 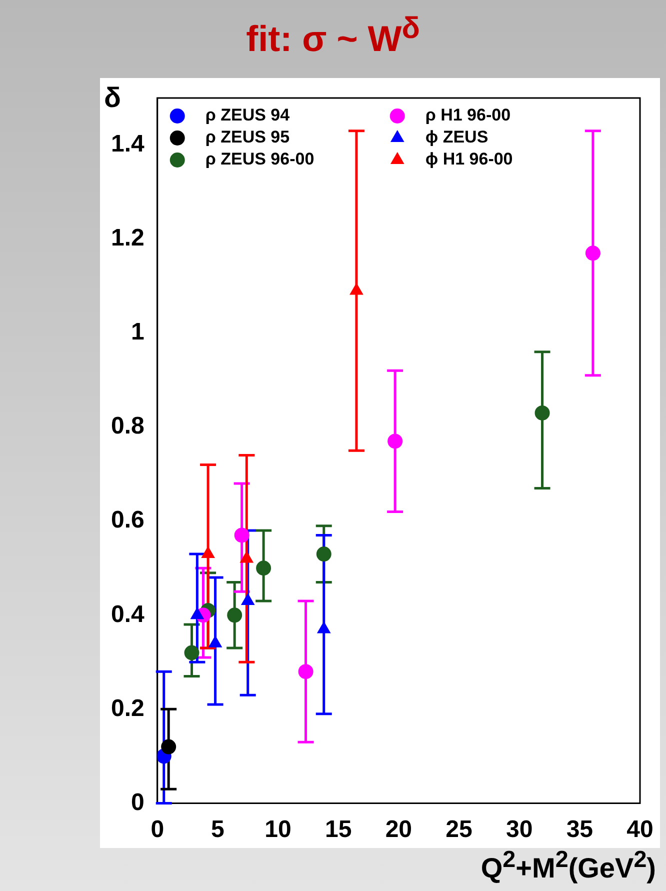 What do you see at coordinates (112, 98) in the screenshot?
I see `y-axis-title: δ` at bounding box center [112, 98].